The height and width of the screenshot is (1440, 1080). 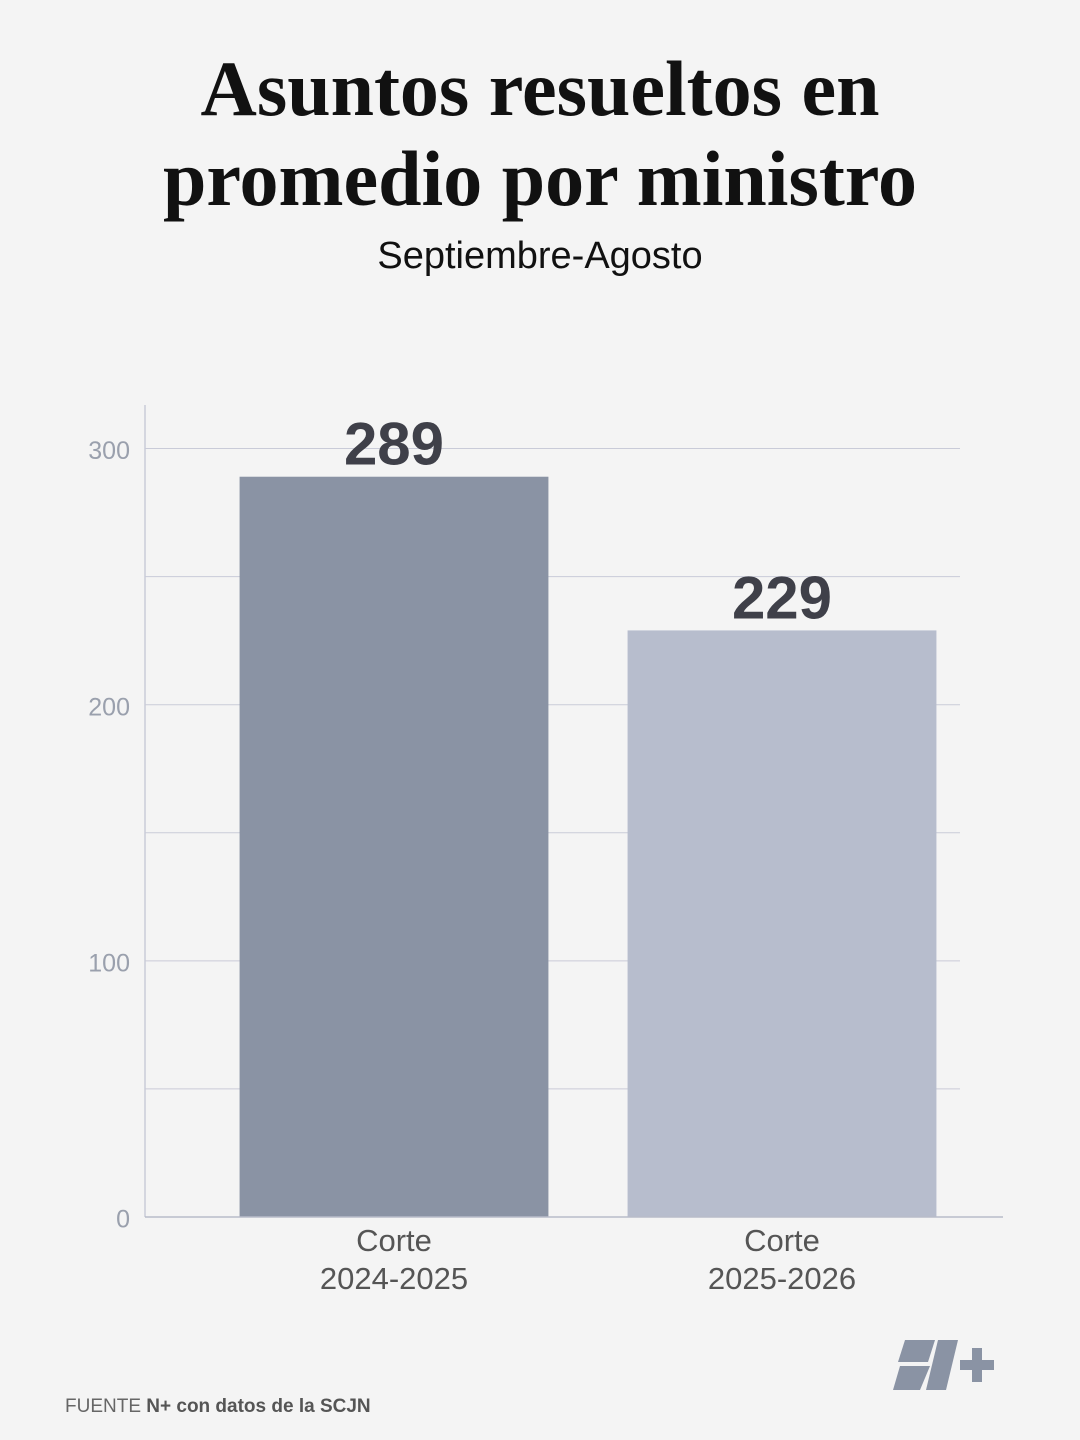 I want to click on logo, so click(x=943, y=1365).